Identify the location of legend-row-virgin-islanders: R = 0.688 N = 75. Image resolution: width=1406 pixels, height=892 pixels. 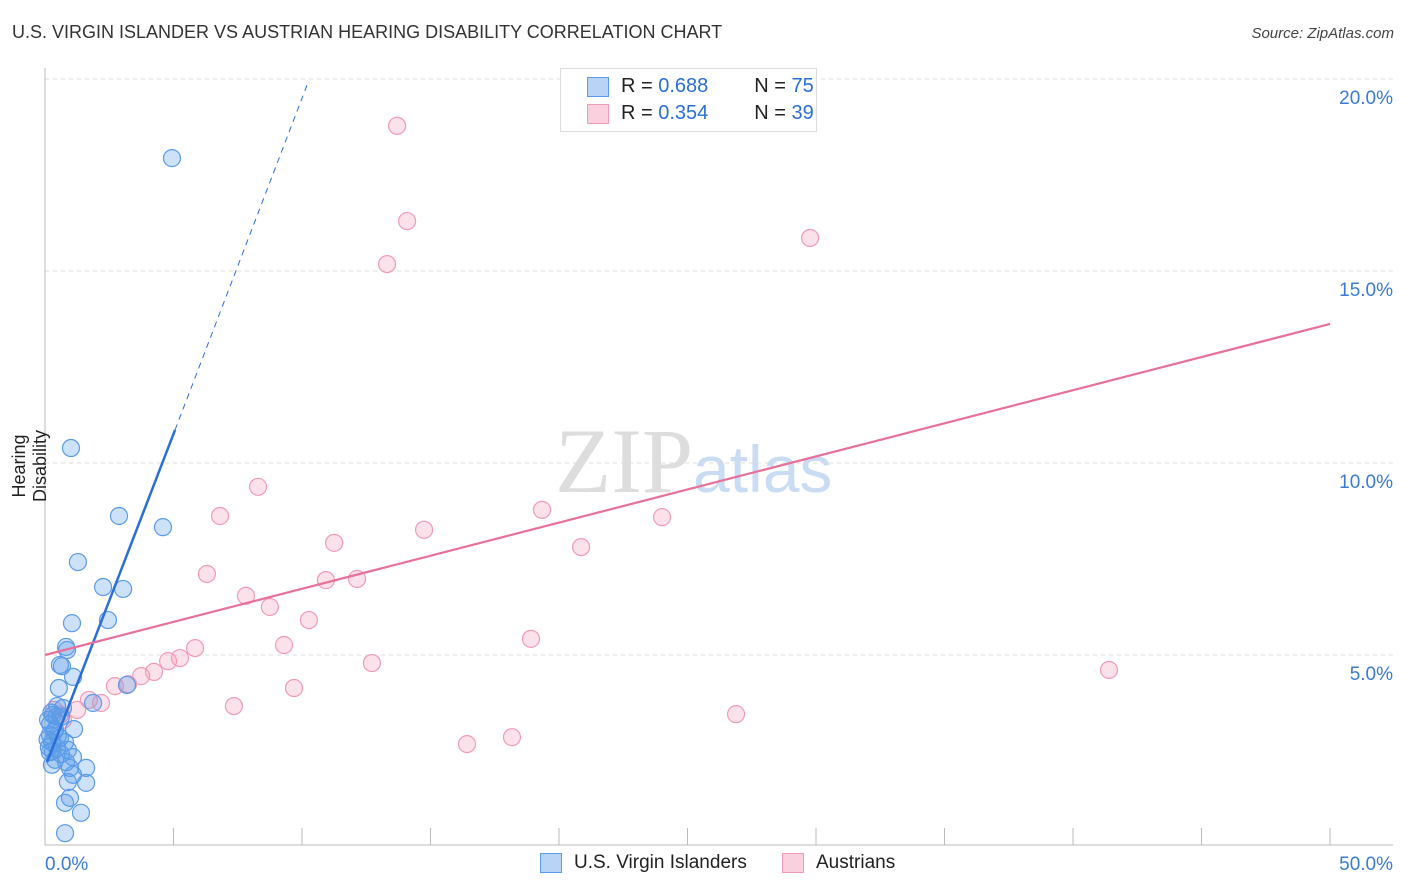
(700, 86).